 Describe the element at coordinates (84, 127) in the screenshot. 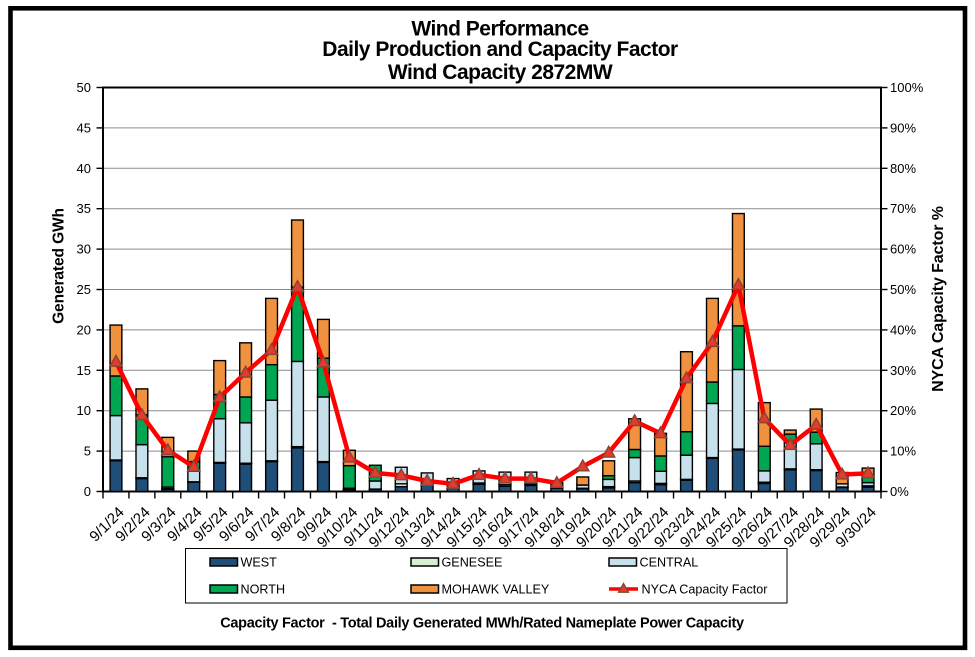

I see `svg-text: 45` at that location.